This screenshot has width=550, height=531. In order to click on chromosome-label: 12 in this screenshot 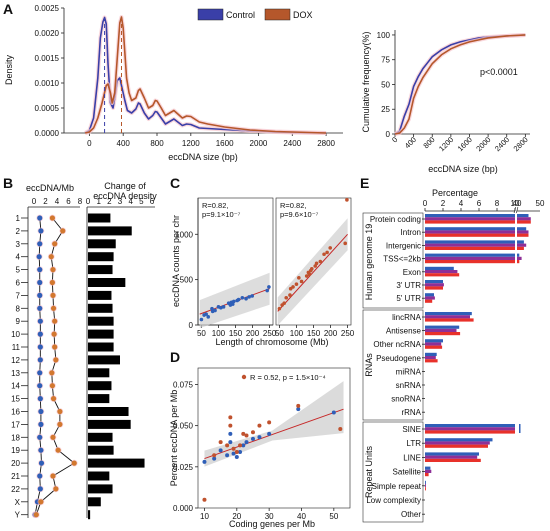, I will do `click(15, 360)`.